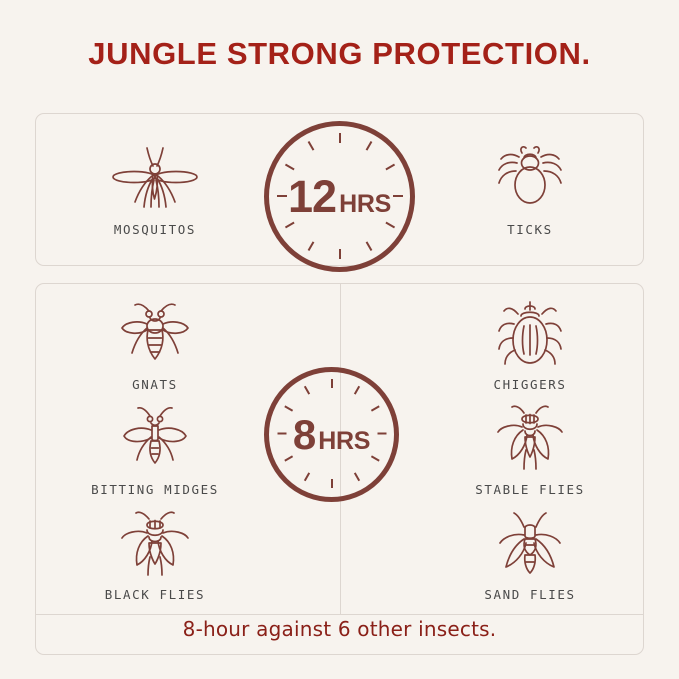  I want to click on insect-cell-chiggers: CHIGGERS, so click(530, 343).